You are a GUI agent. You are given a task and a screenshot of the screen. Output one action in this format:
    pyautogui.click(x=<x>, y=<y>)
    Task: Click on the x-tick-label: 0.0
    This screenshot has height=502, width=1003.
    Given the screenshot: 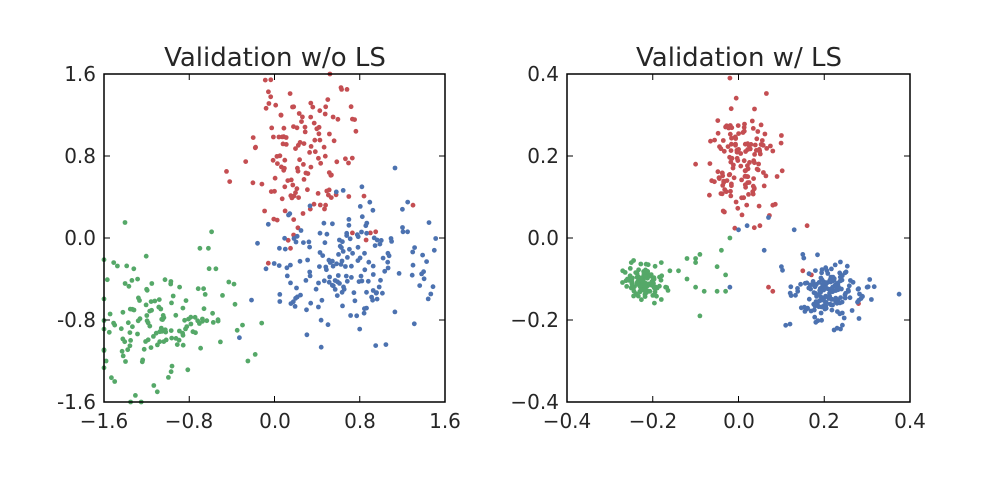 What is the action you would take?
    pyautogui.click(x=739, y=421)
    